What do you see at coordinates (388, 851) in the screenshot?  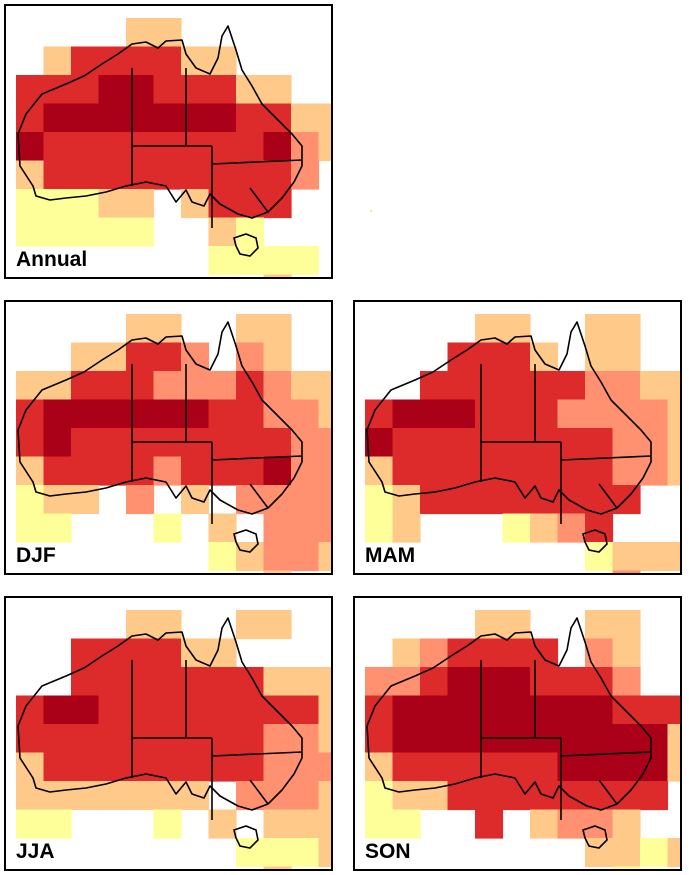 I see `season-label-son: SON` at bounding box center [388, 851].